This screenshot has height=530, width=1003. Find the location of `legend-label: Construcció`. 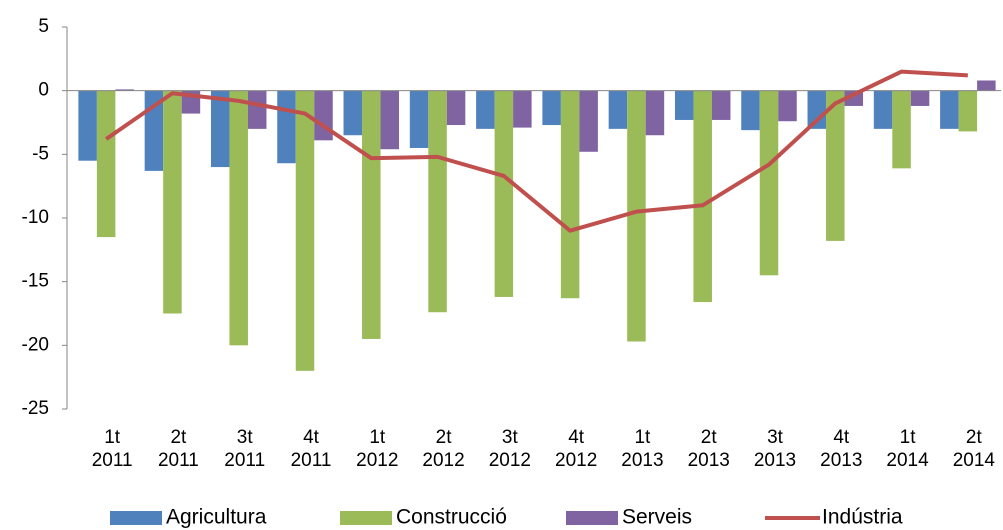

legend-label: Construcció is located at coordinates (451, 517).